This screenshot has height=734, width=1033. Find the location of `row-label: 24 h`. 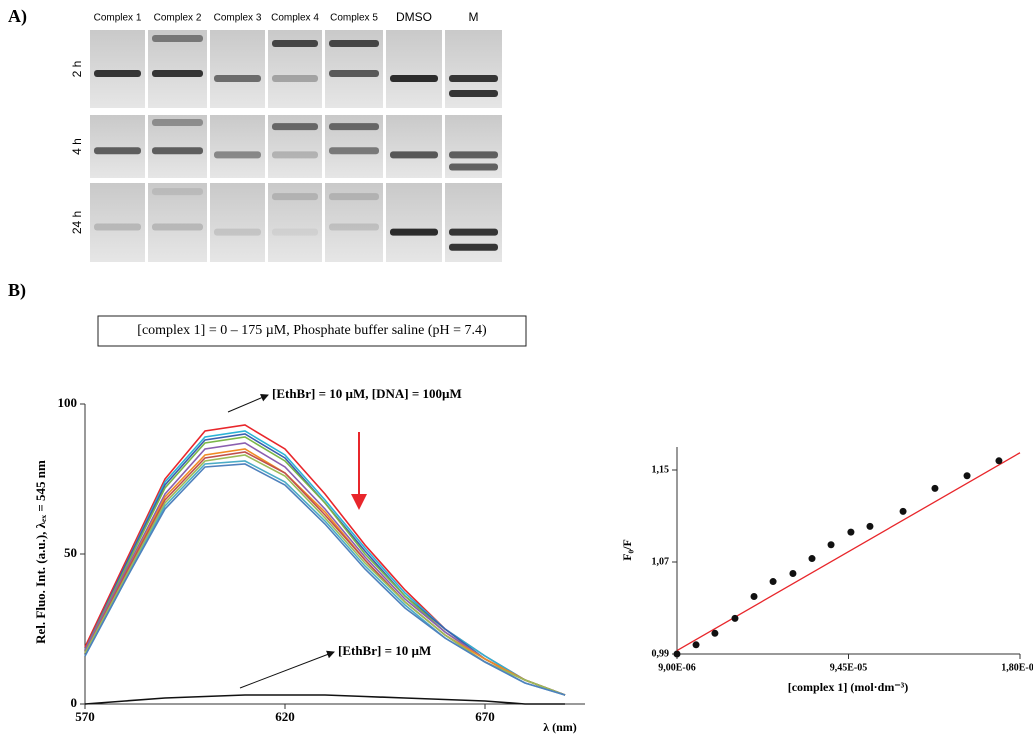

row-label: 24 h is located at coordinates (77, 222).